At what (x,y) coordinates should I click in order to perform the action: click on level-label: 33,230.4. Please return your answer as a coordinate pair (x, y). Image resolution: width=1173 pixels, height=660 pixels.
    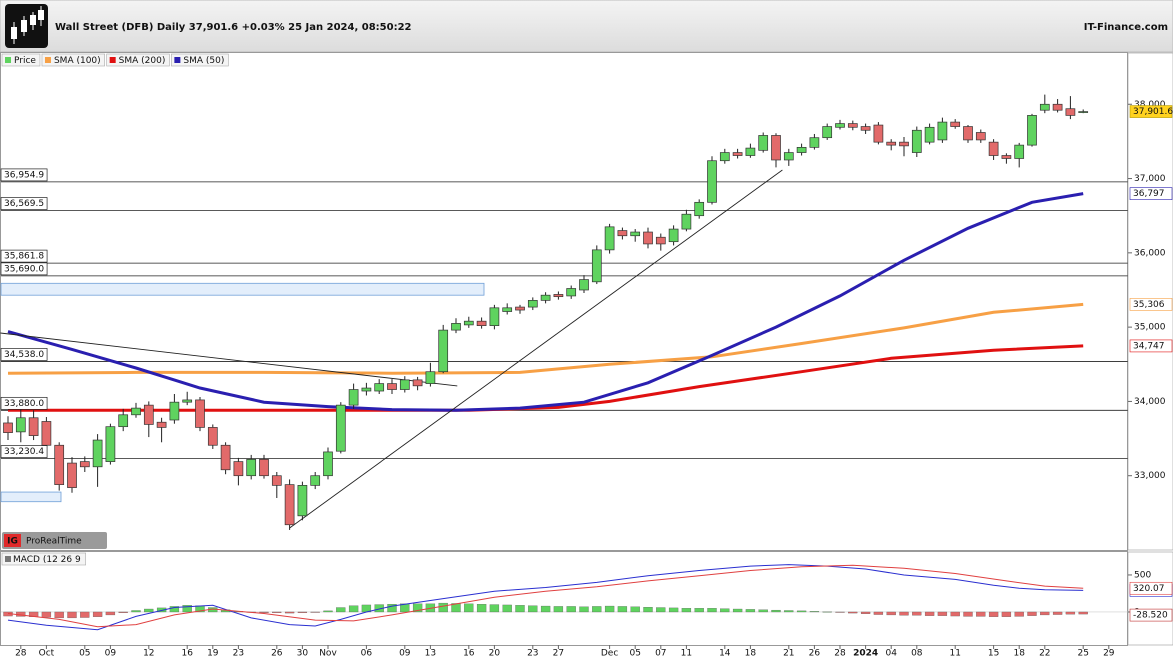
    Looking at the image, I should click on (24, 452).